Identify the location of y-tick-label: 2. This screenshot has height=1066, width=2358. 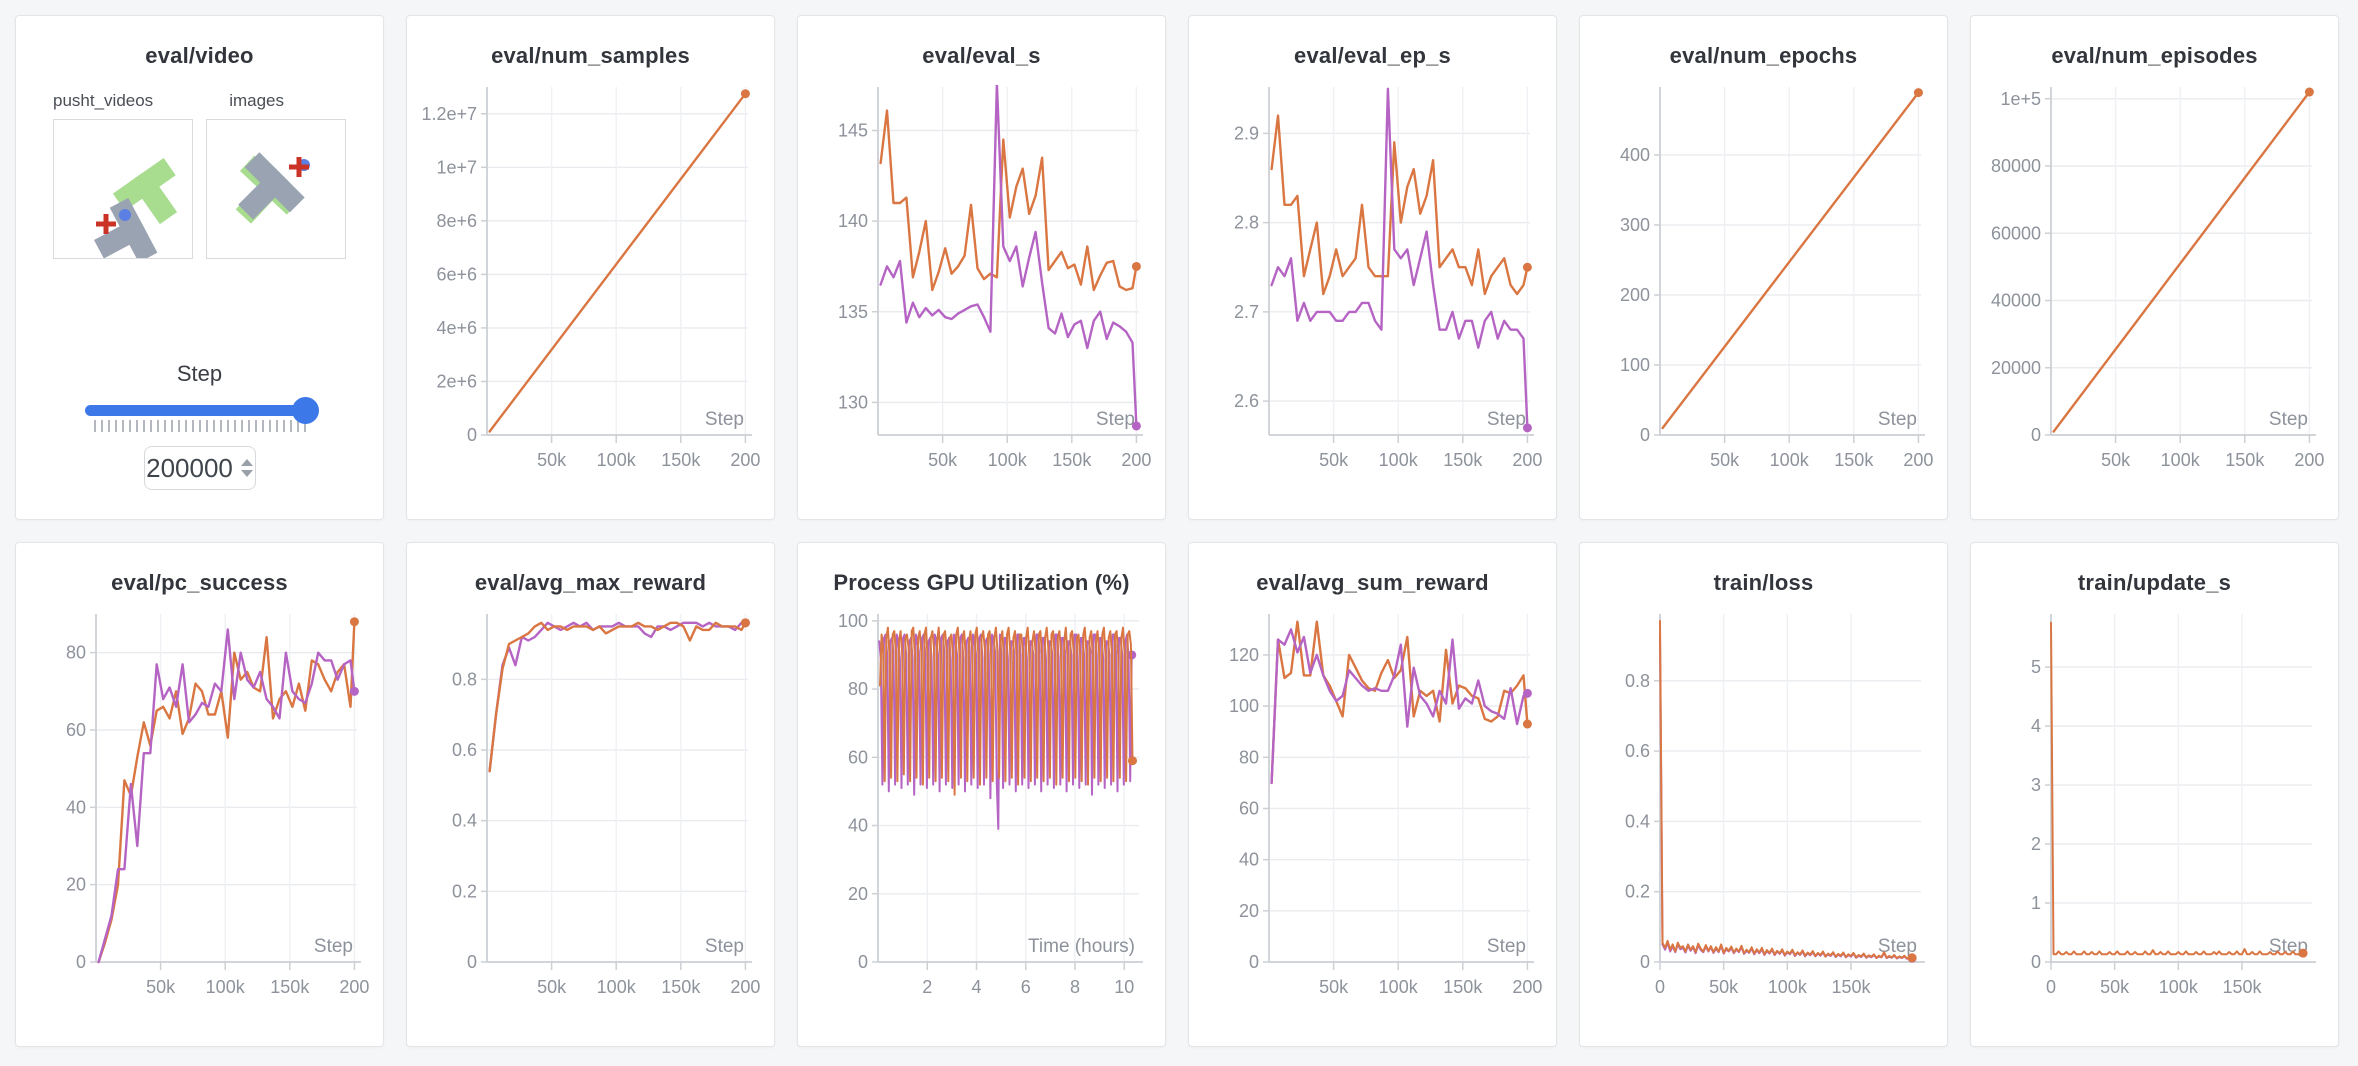
(2036, 844).